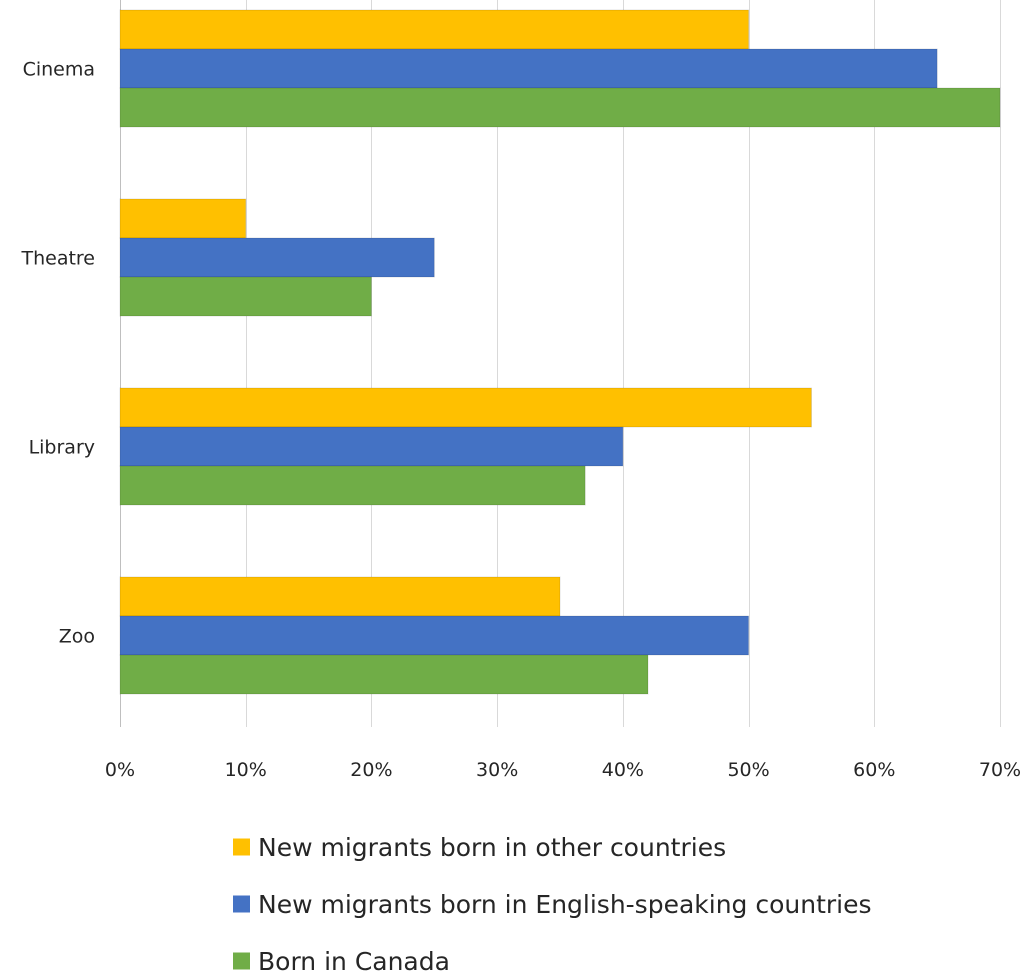  Describe the element at coordinates (748, 770) in the screenshot. I see `x-tick-label: 50%` at that location.